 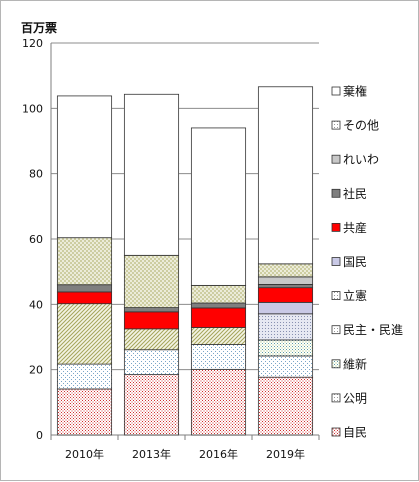 What do you see at coordinates (355, 91) in the screenshot?
I see `legend-label: 棄権` at bounding box center [355, 91].